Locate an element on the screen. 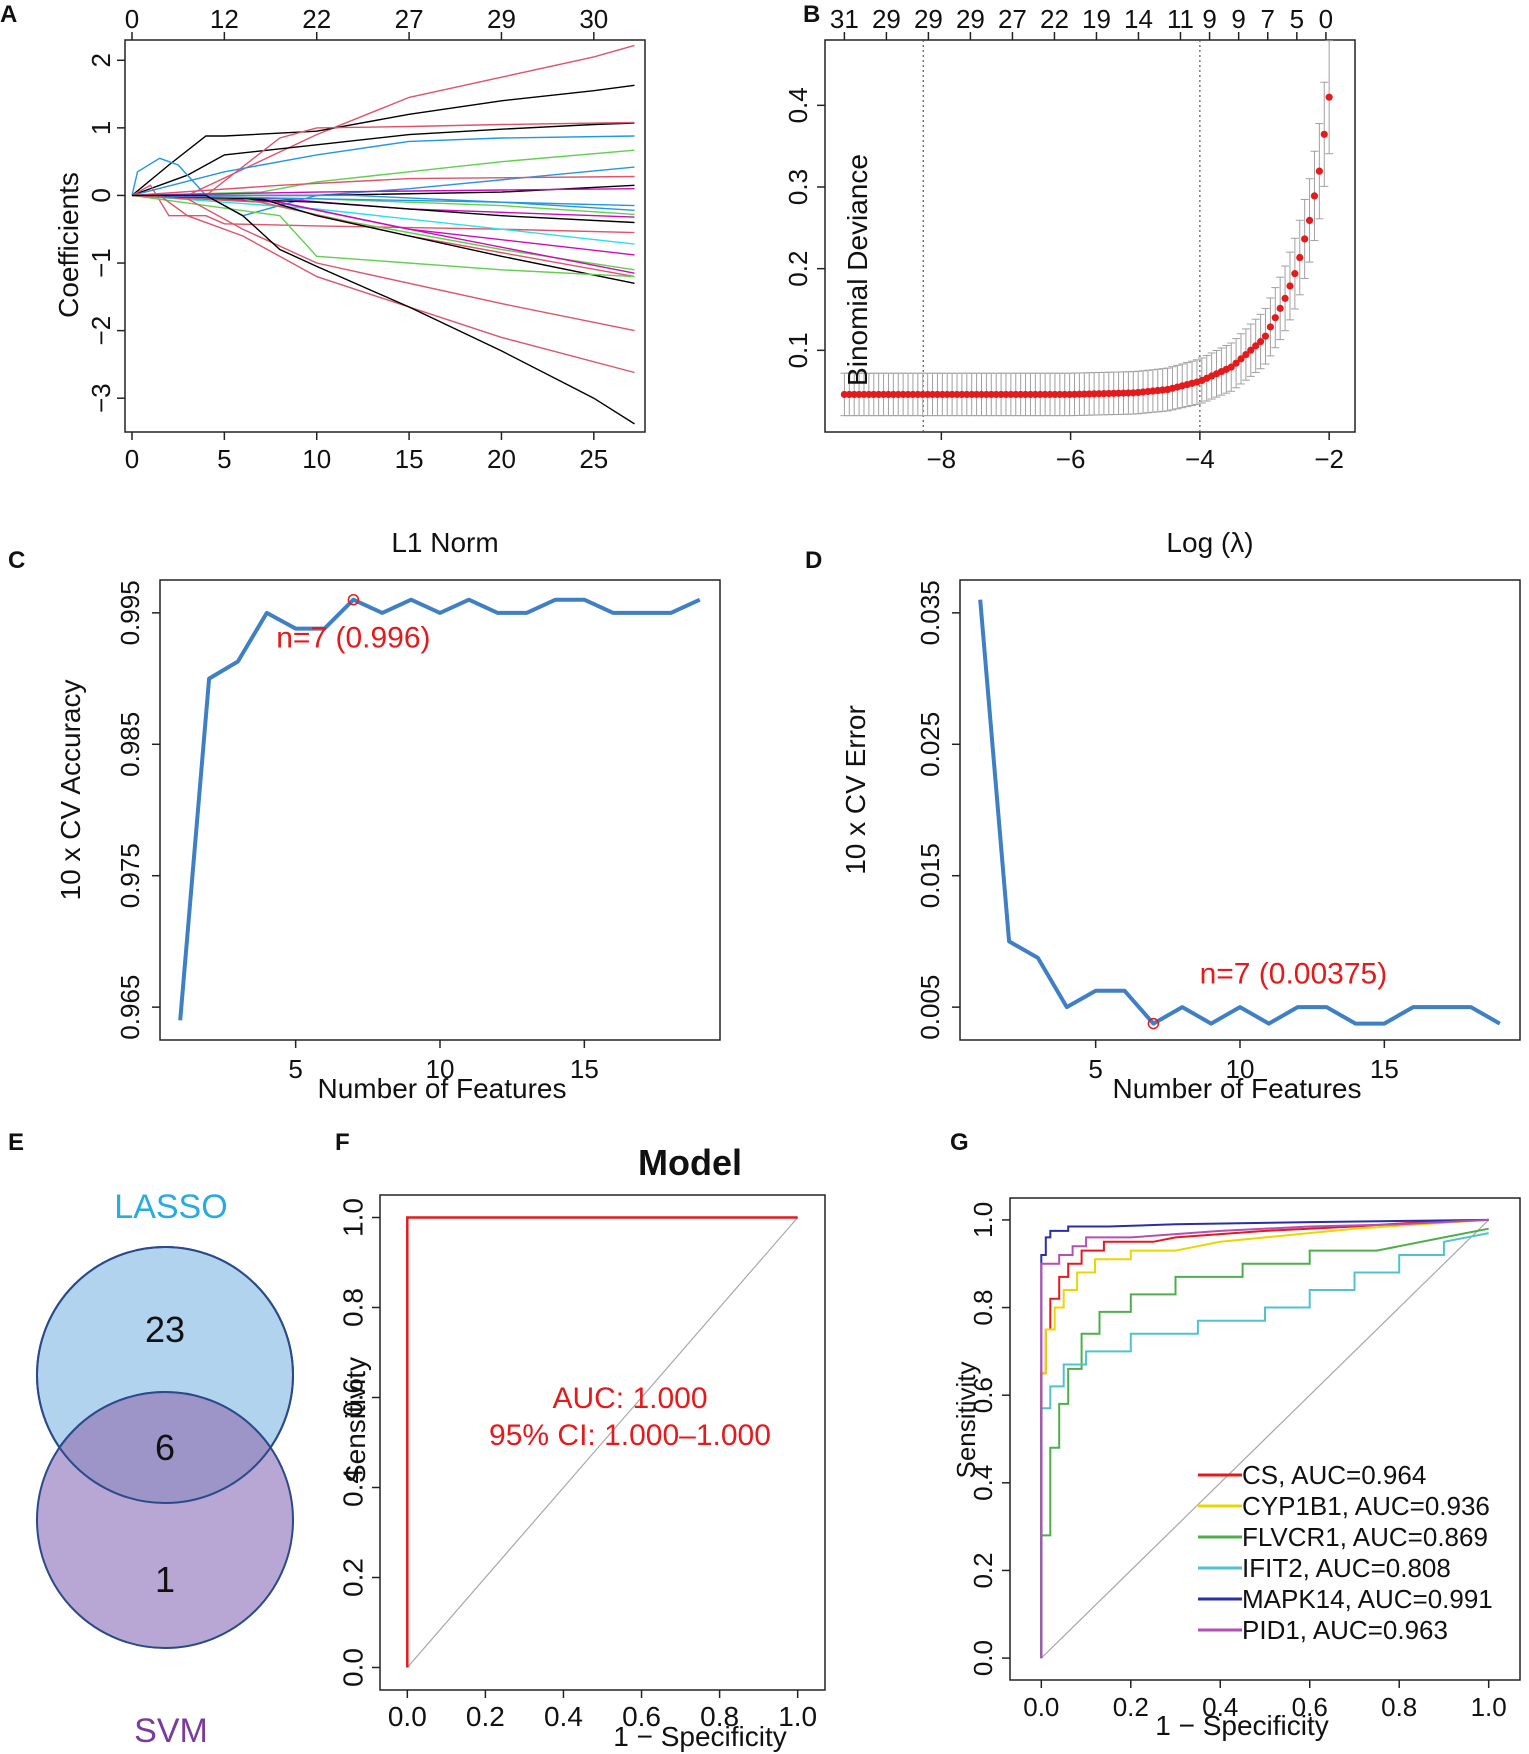  panel-f-ylabel: Sensitivity is located at coordinates (355, 1420).